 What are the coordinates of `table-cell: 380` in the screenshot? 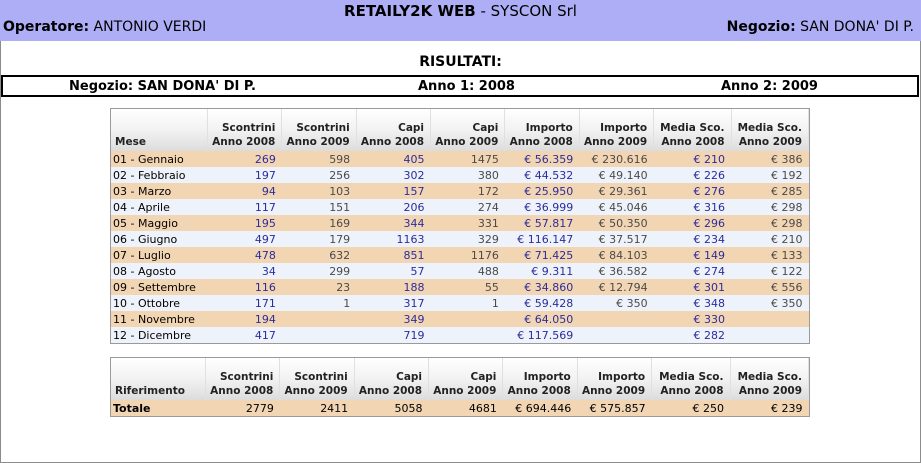 It's located at (467, 175).